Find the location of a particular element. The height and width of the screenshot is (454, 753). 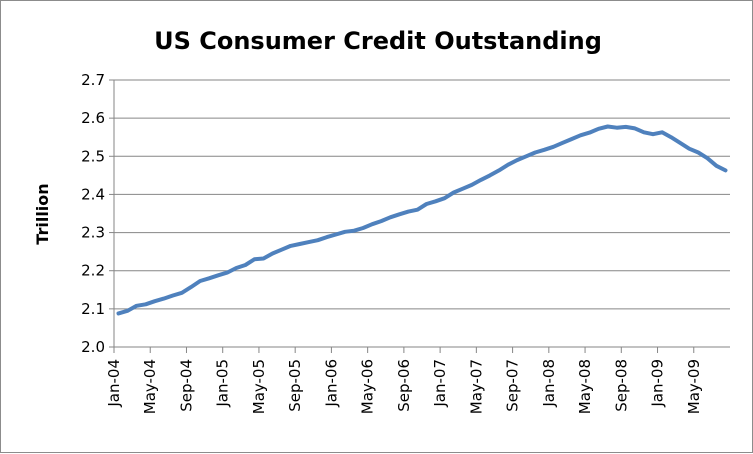

x-tick-label: Sep-08 is located at coordinates (621, 385).